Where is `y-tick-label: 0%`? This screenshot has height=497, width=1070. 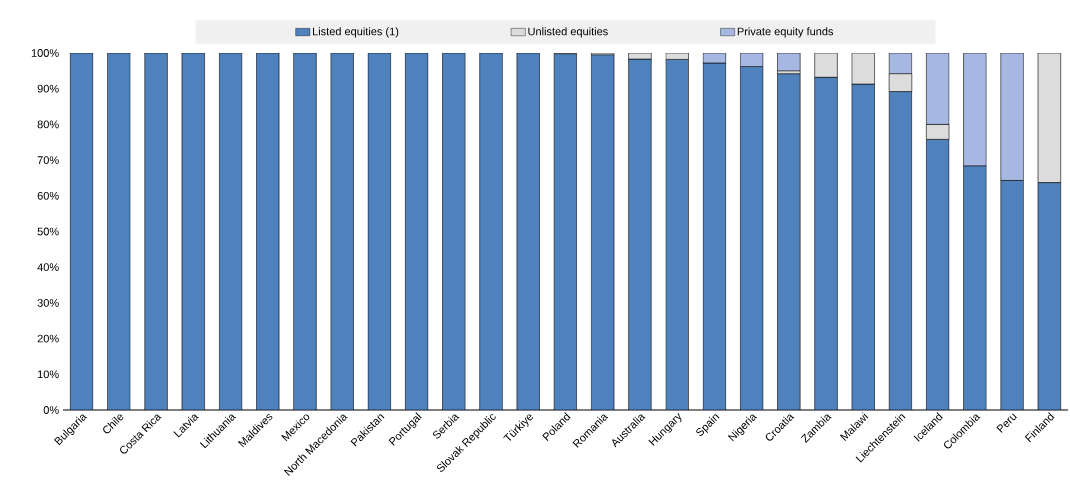
y-tick-label: 0% is located at coordinates (51, 410).